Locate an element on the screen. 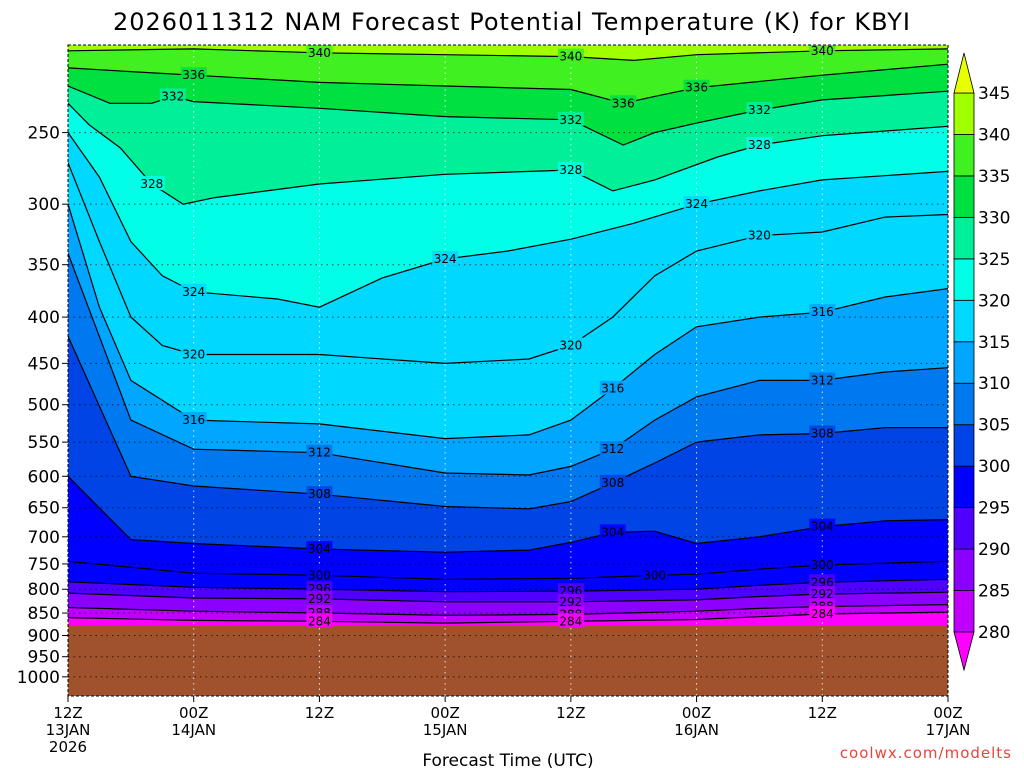 This screenshot has width=1024, height=768. colorbar-label: 315 is located at coordinates (994, 343).